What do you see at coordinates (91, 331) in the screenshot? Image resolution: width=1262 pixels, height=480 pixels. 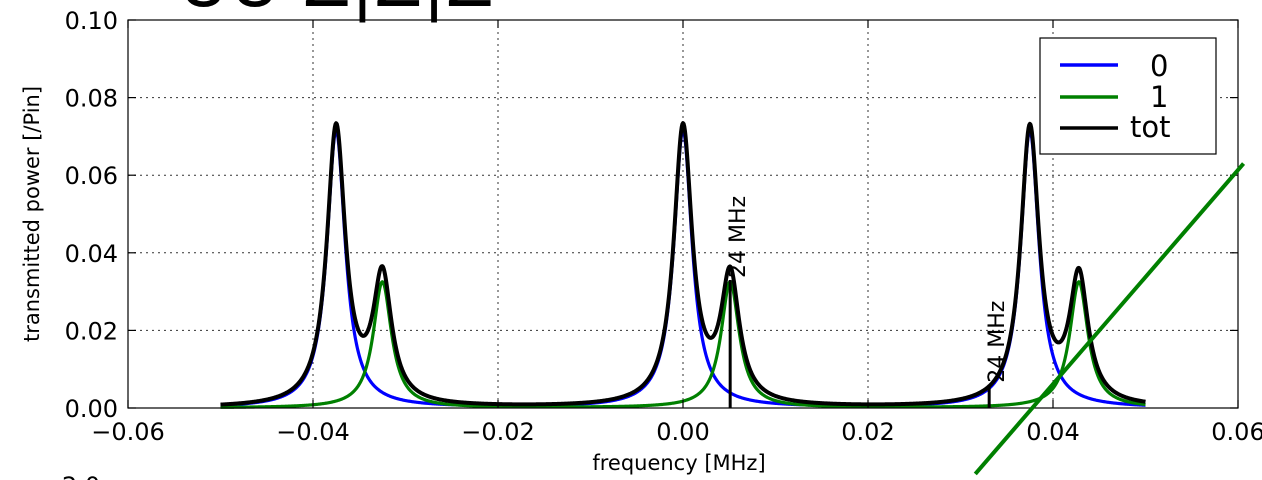 I see `y-tick-label: 0.02` at bounding box center [91, 331].